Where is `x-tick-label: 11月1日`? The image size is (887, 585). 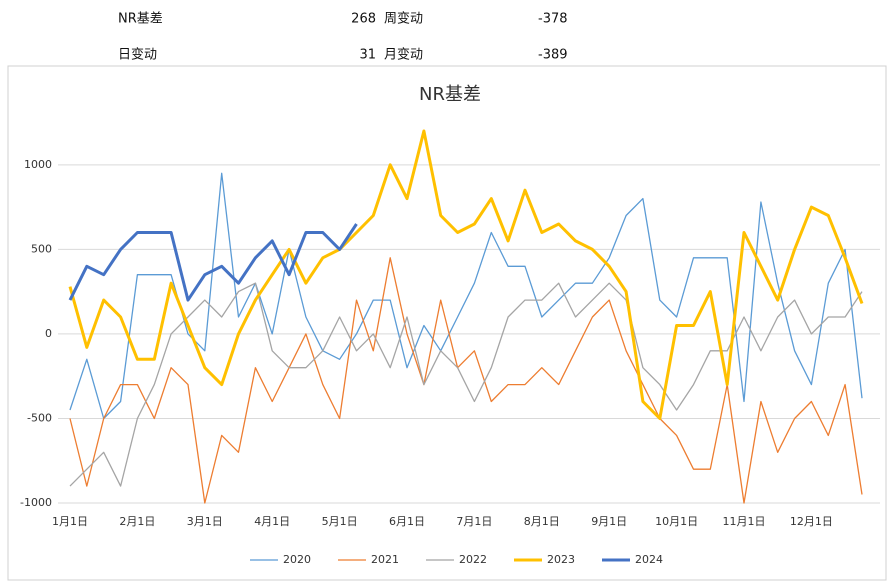
x-tick-label: 11月1日 is located at coordinates (744, 521).